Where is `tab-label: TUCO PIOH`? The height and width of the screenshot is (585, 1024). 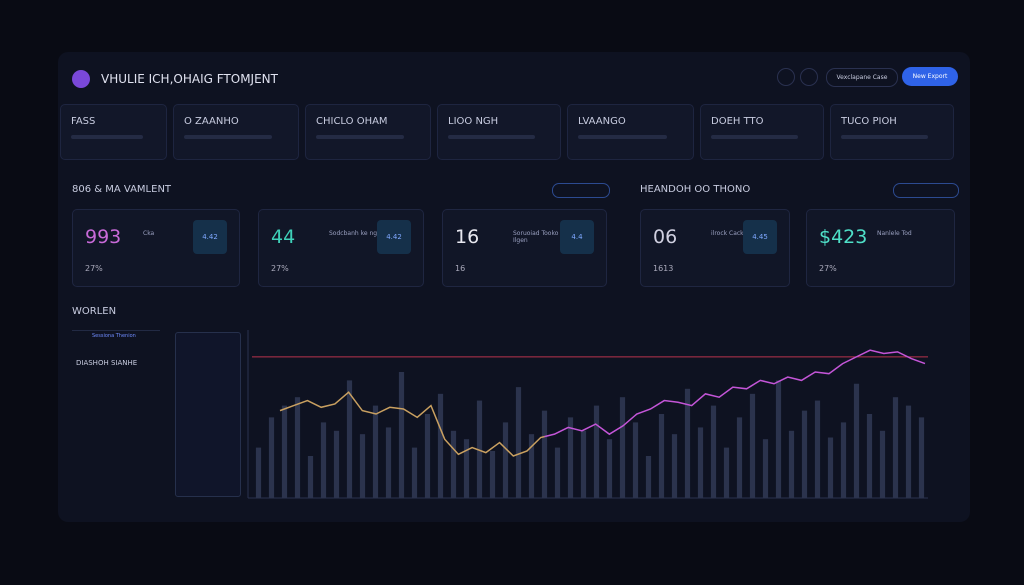 tab-label: TUCO PIOH is located at coordinates (869, 121).